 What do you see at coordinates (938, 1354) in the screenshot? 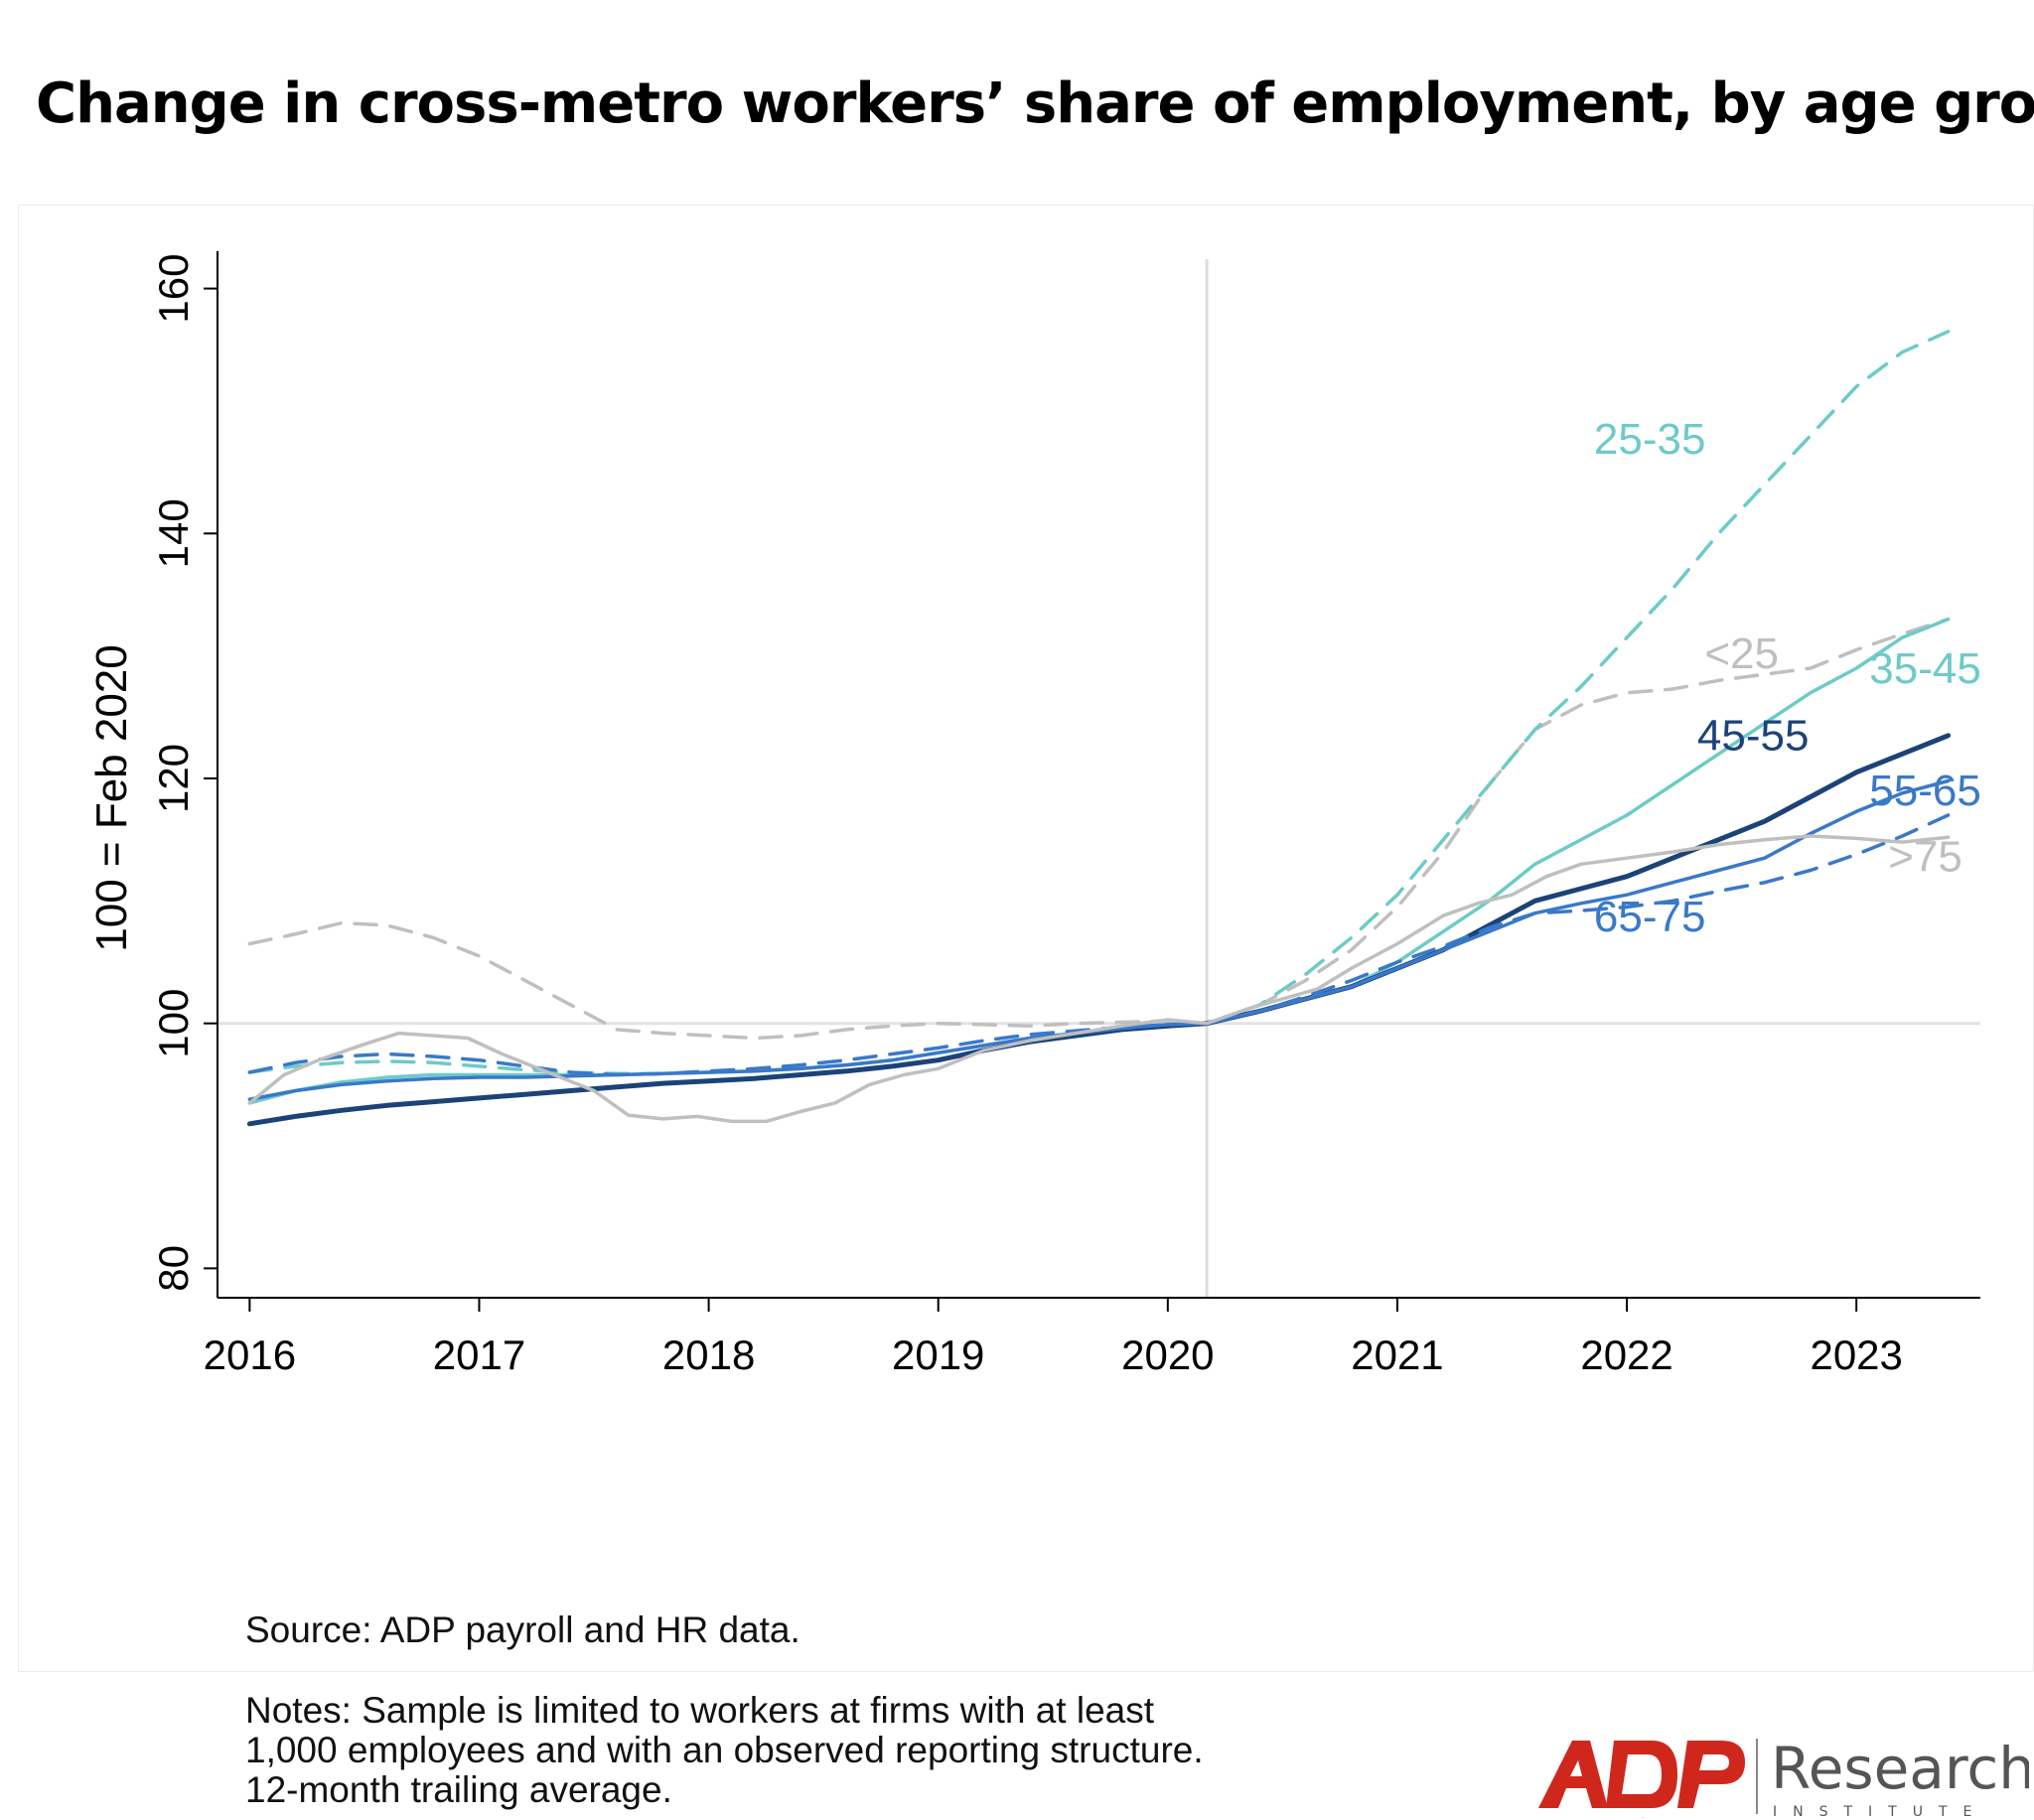
I see `x-tick-label: 2019` at bounding box center [938, 1354].